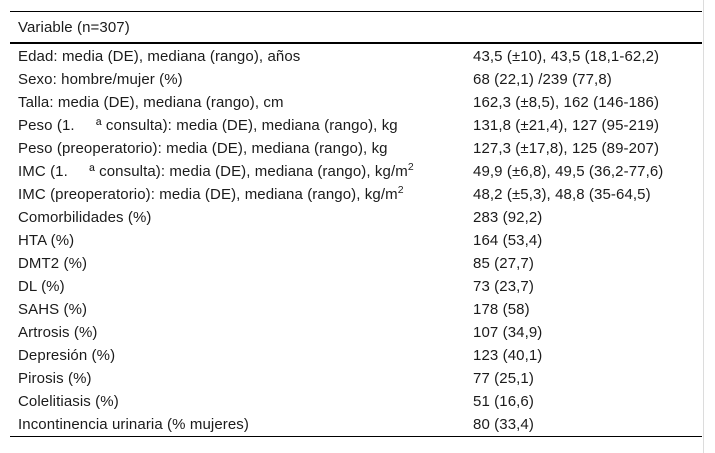  Describe the element at coordinates (53, 309) in the screenshot. I see `row-label-text: SAHS (%)` at that location.